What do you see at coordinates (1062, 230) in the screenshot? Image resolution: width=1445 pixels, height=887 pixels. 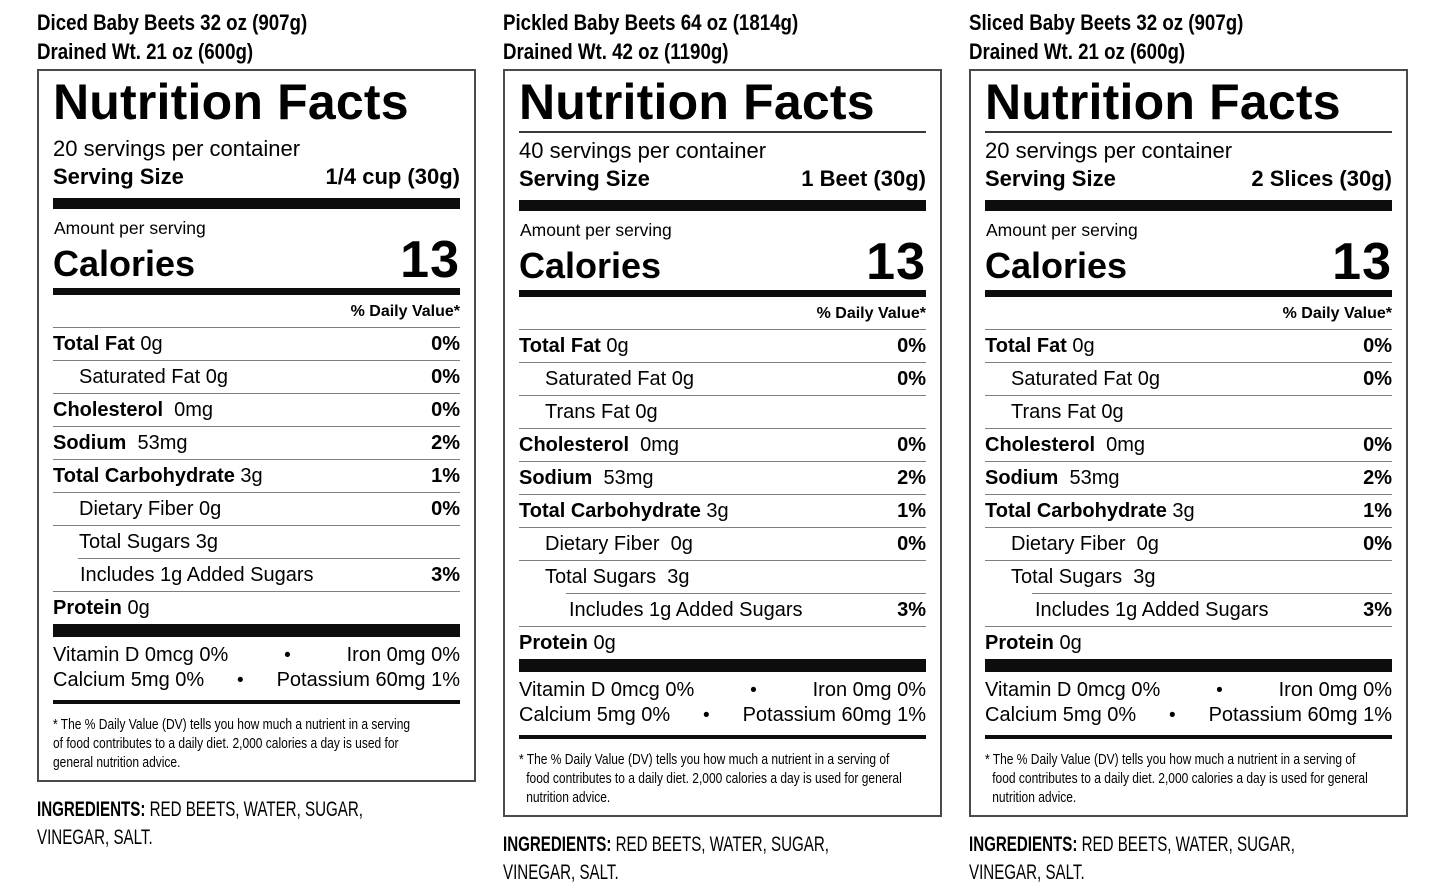 I see `amount-per-serving-label: Amount per serving` at bounding box center [1062, 230].